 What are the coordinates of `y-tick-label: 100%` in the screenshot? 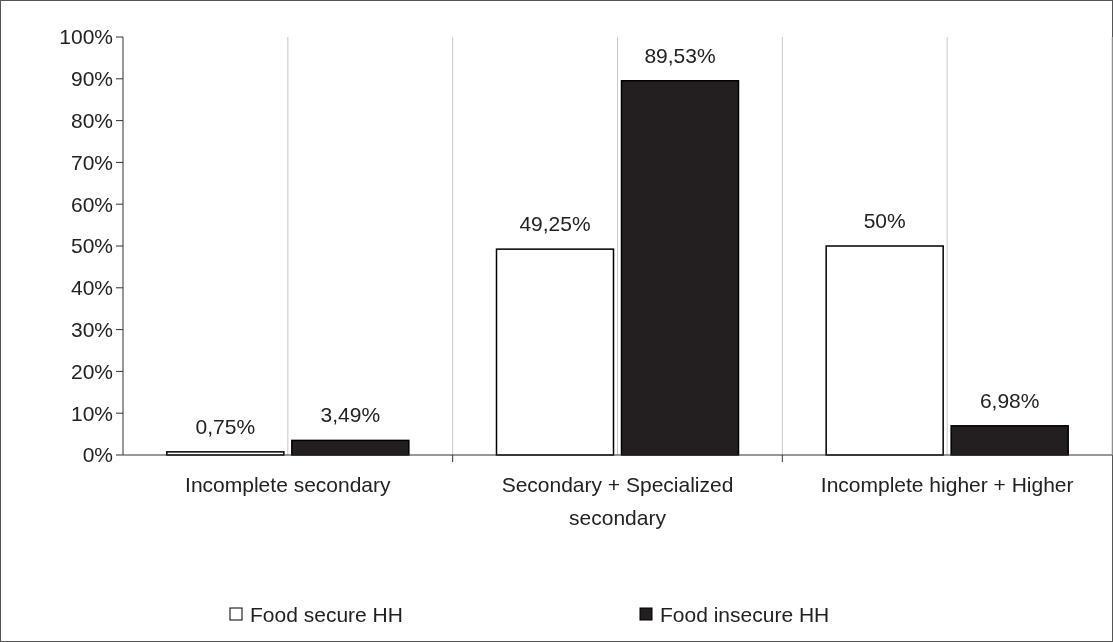 It's located at (86, 37).